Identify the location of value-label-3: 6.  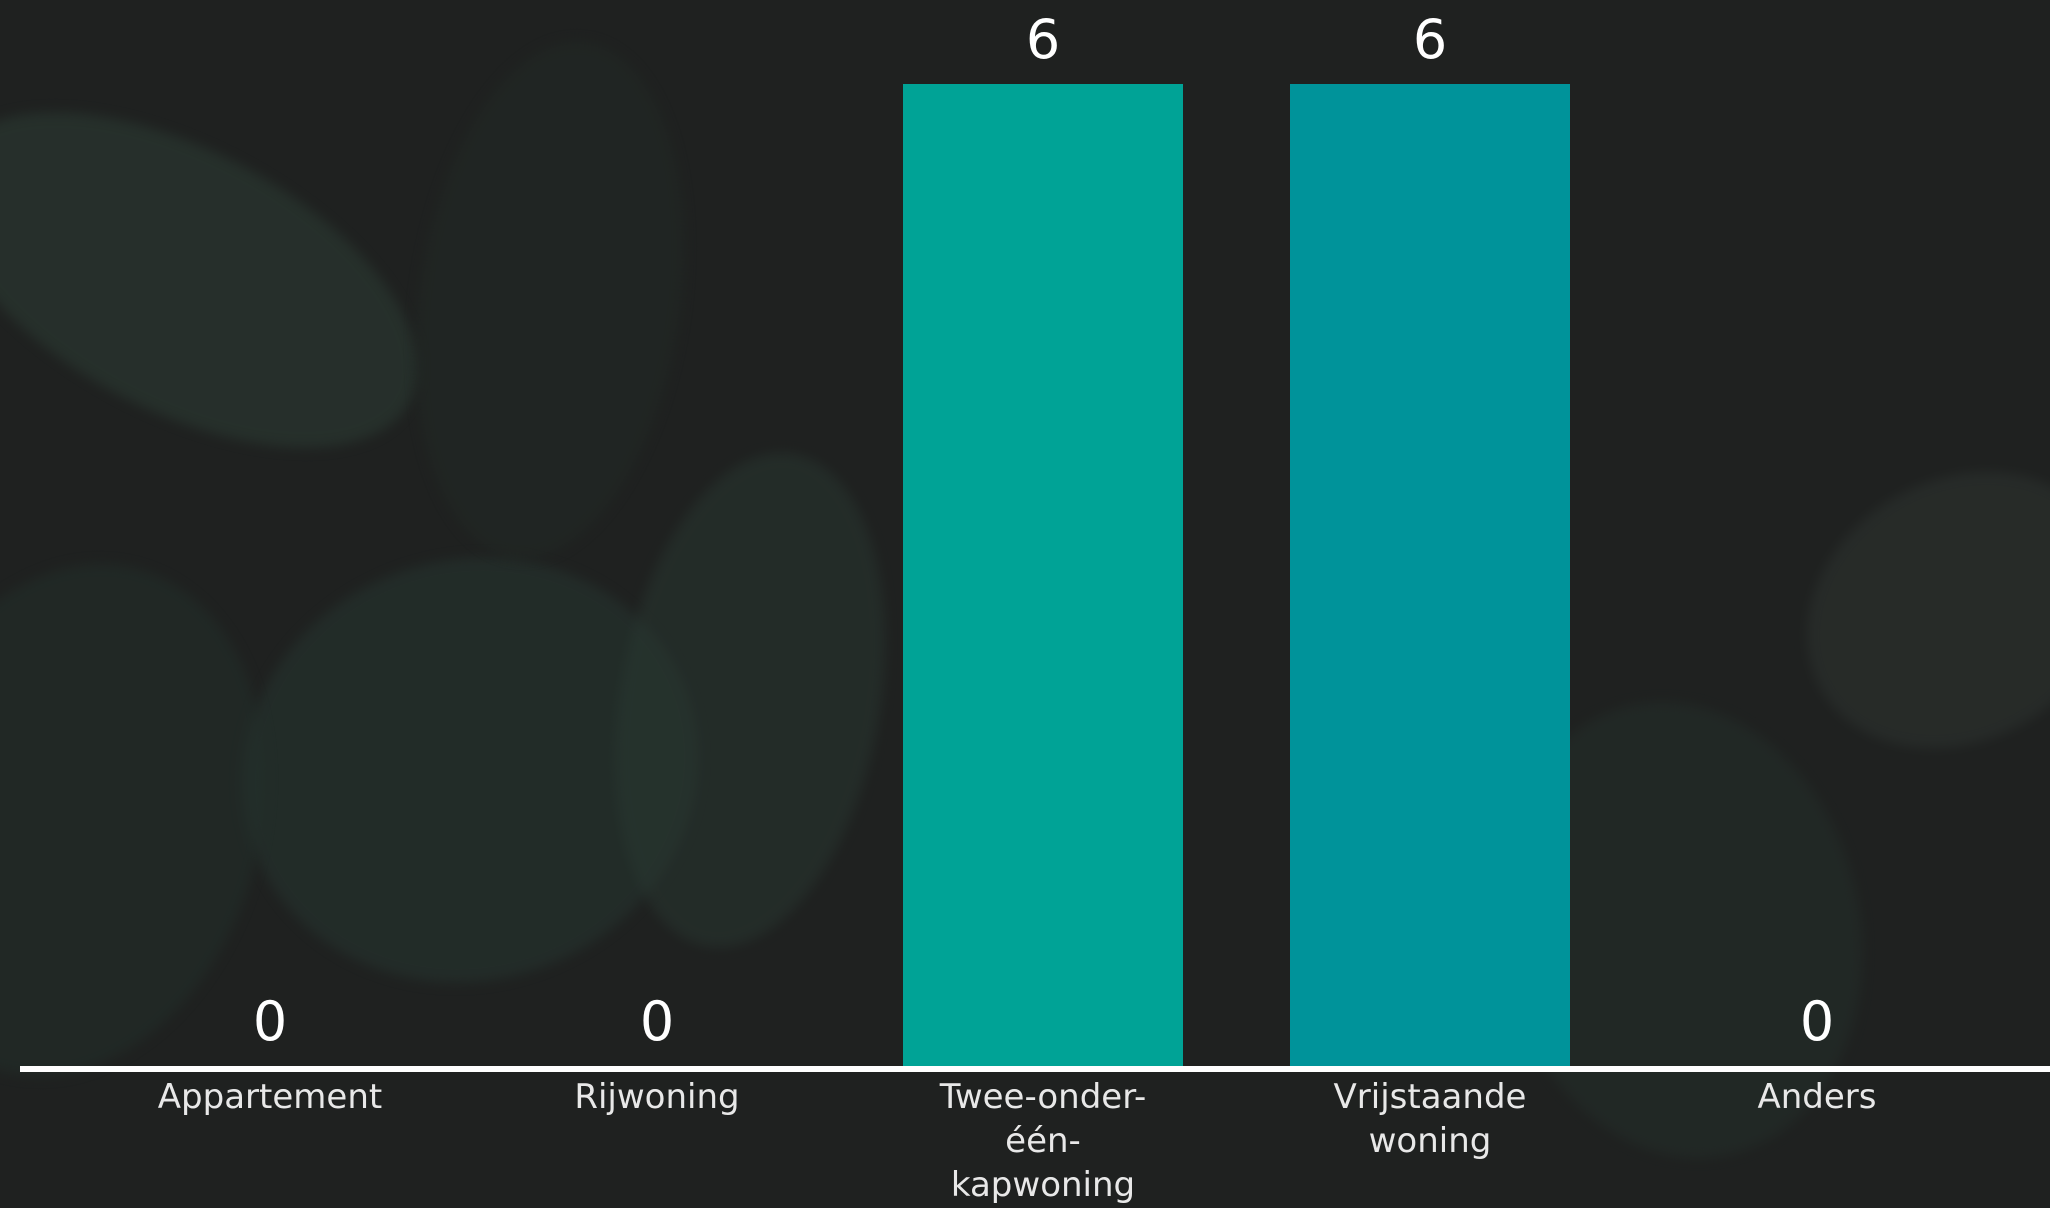
(1043, 39).